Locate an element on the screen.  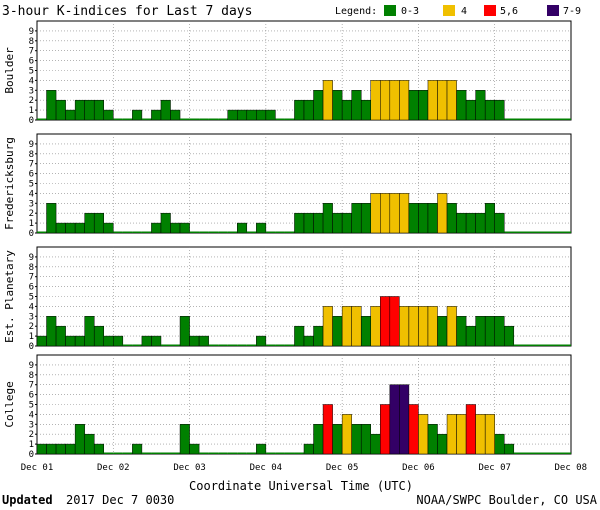
legend-label: Legend: is located at coordinates (356, 11).